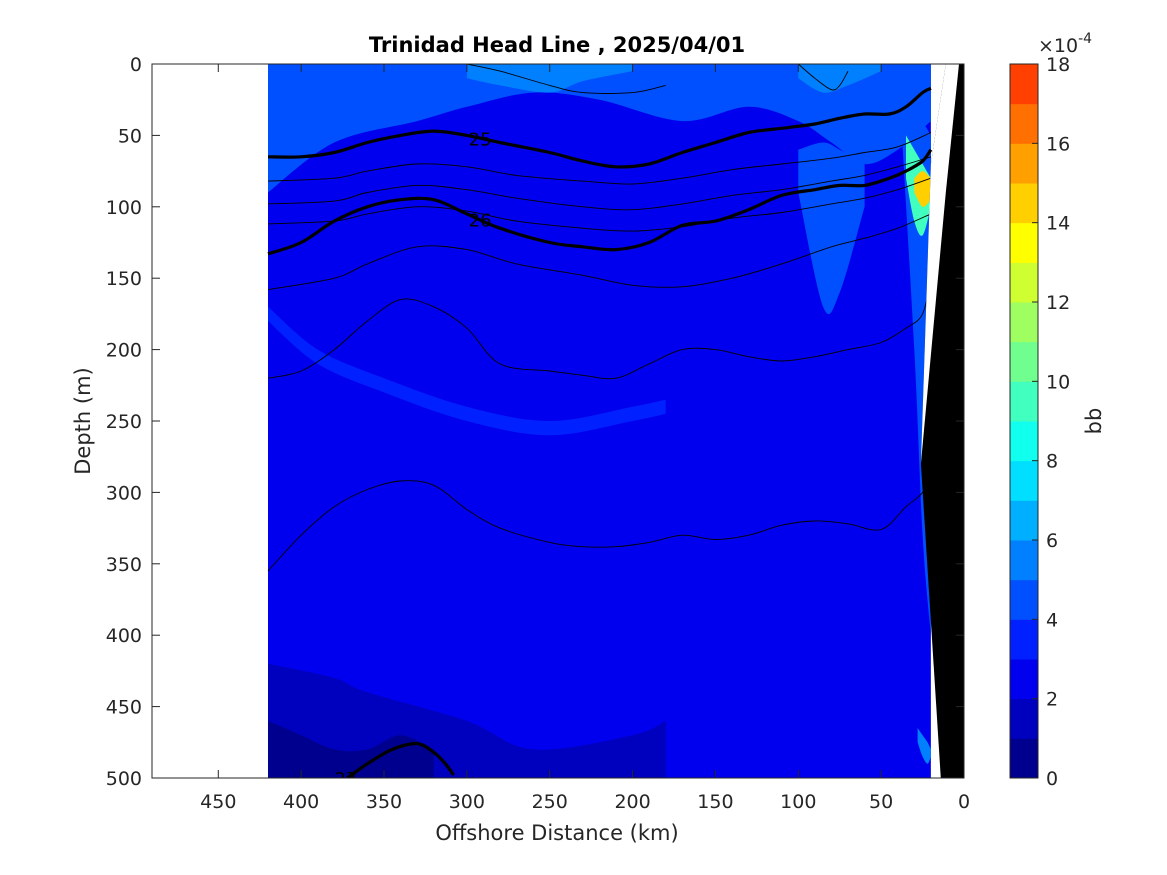 The height and width of the screenshot is (875, 1167). I want to click on colorbar-tick-label: 2, so click(1052, 700).